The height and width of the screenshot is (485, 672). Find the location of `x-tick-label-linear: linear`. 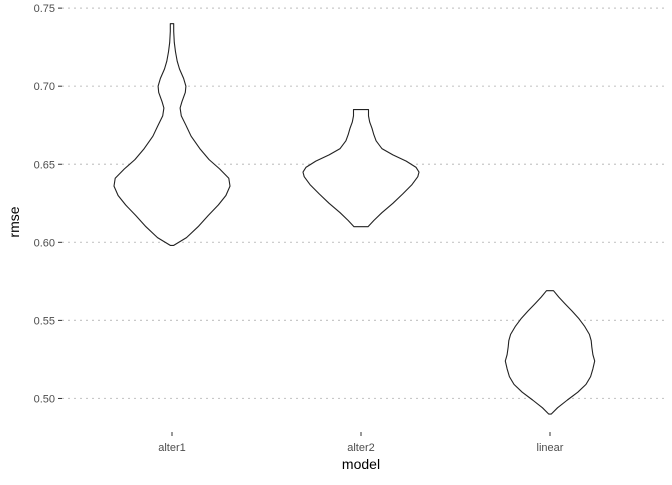

x-tick-label-linear: linear is located at coordinates (550, 448).